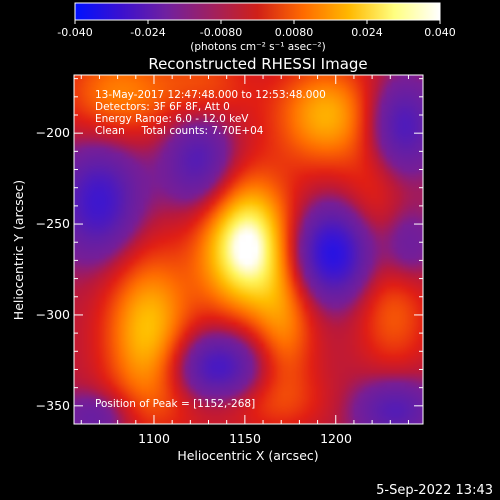  Describe the element at coordinates (147, 32) in the screenshot. I see `colorbar-tick-label-1: -0.024` at that location.